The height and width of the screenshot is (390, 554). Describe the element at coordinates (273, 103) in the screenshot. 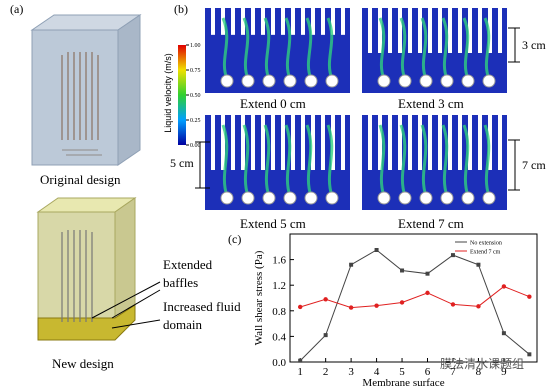

I see `caption: Extend 0 cm` at that location.